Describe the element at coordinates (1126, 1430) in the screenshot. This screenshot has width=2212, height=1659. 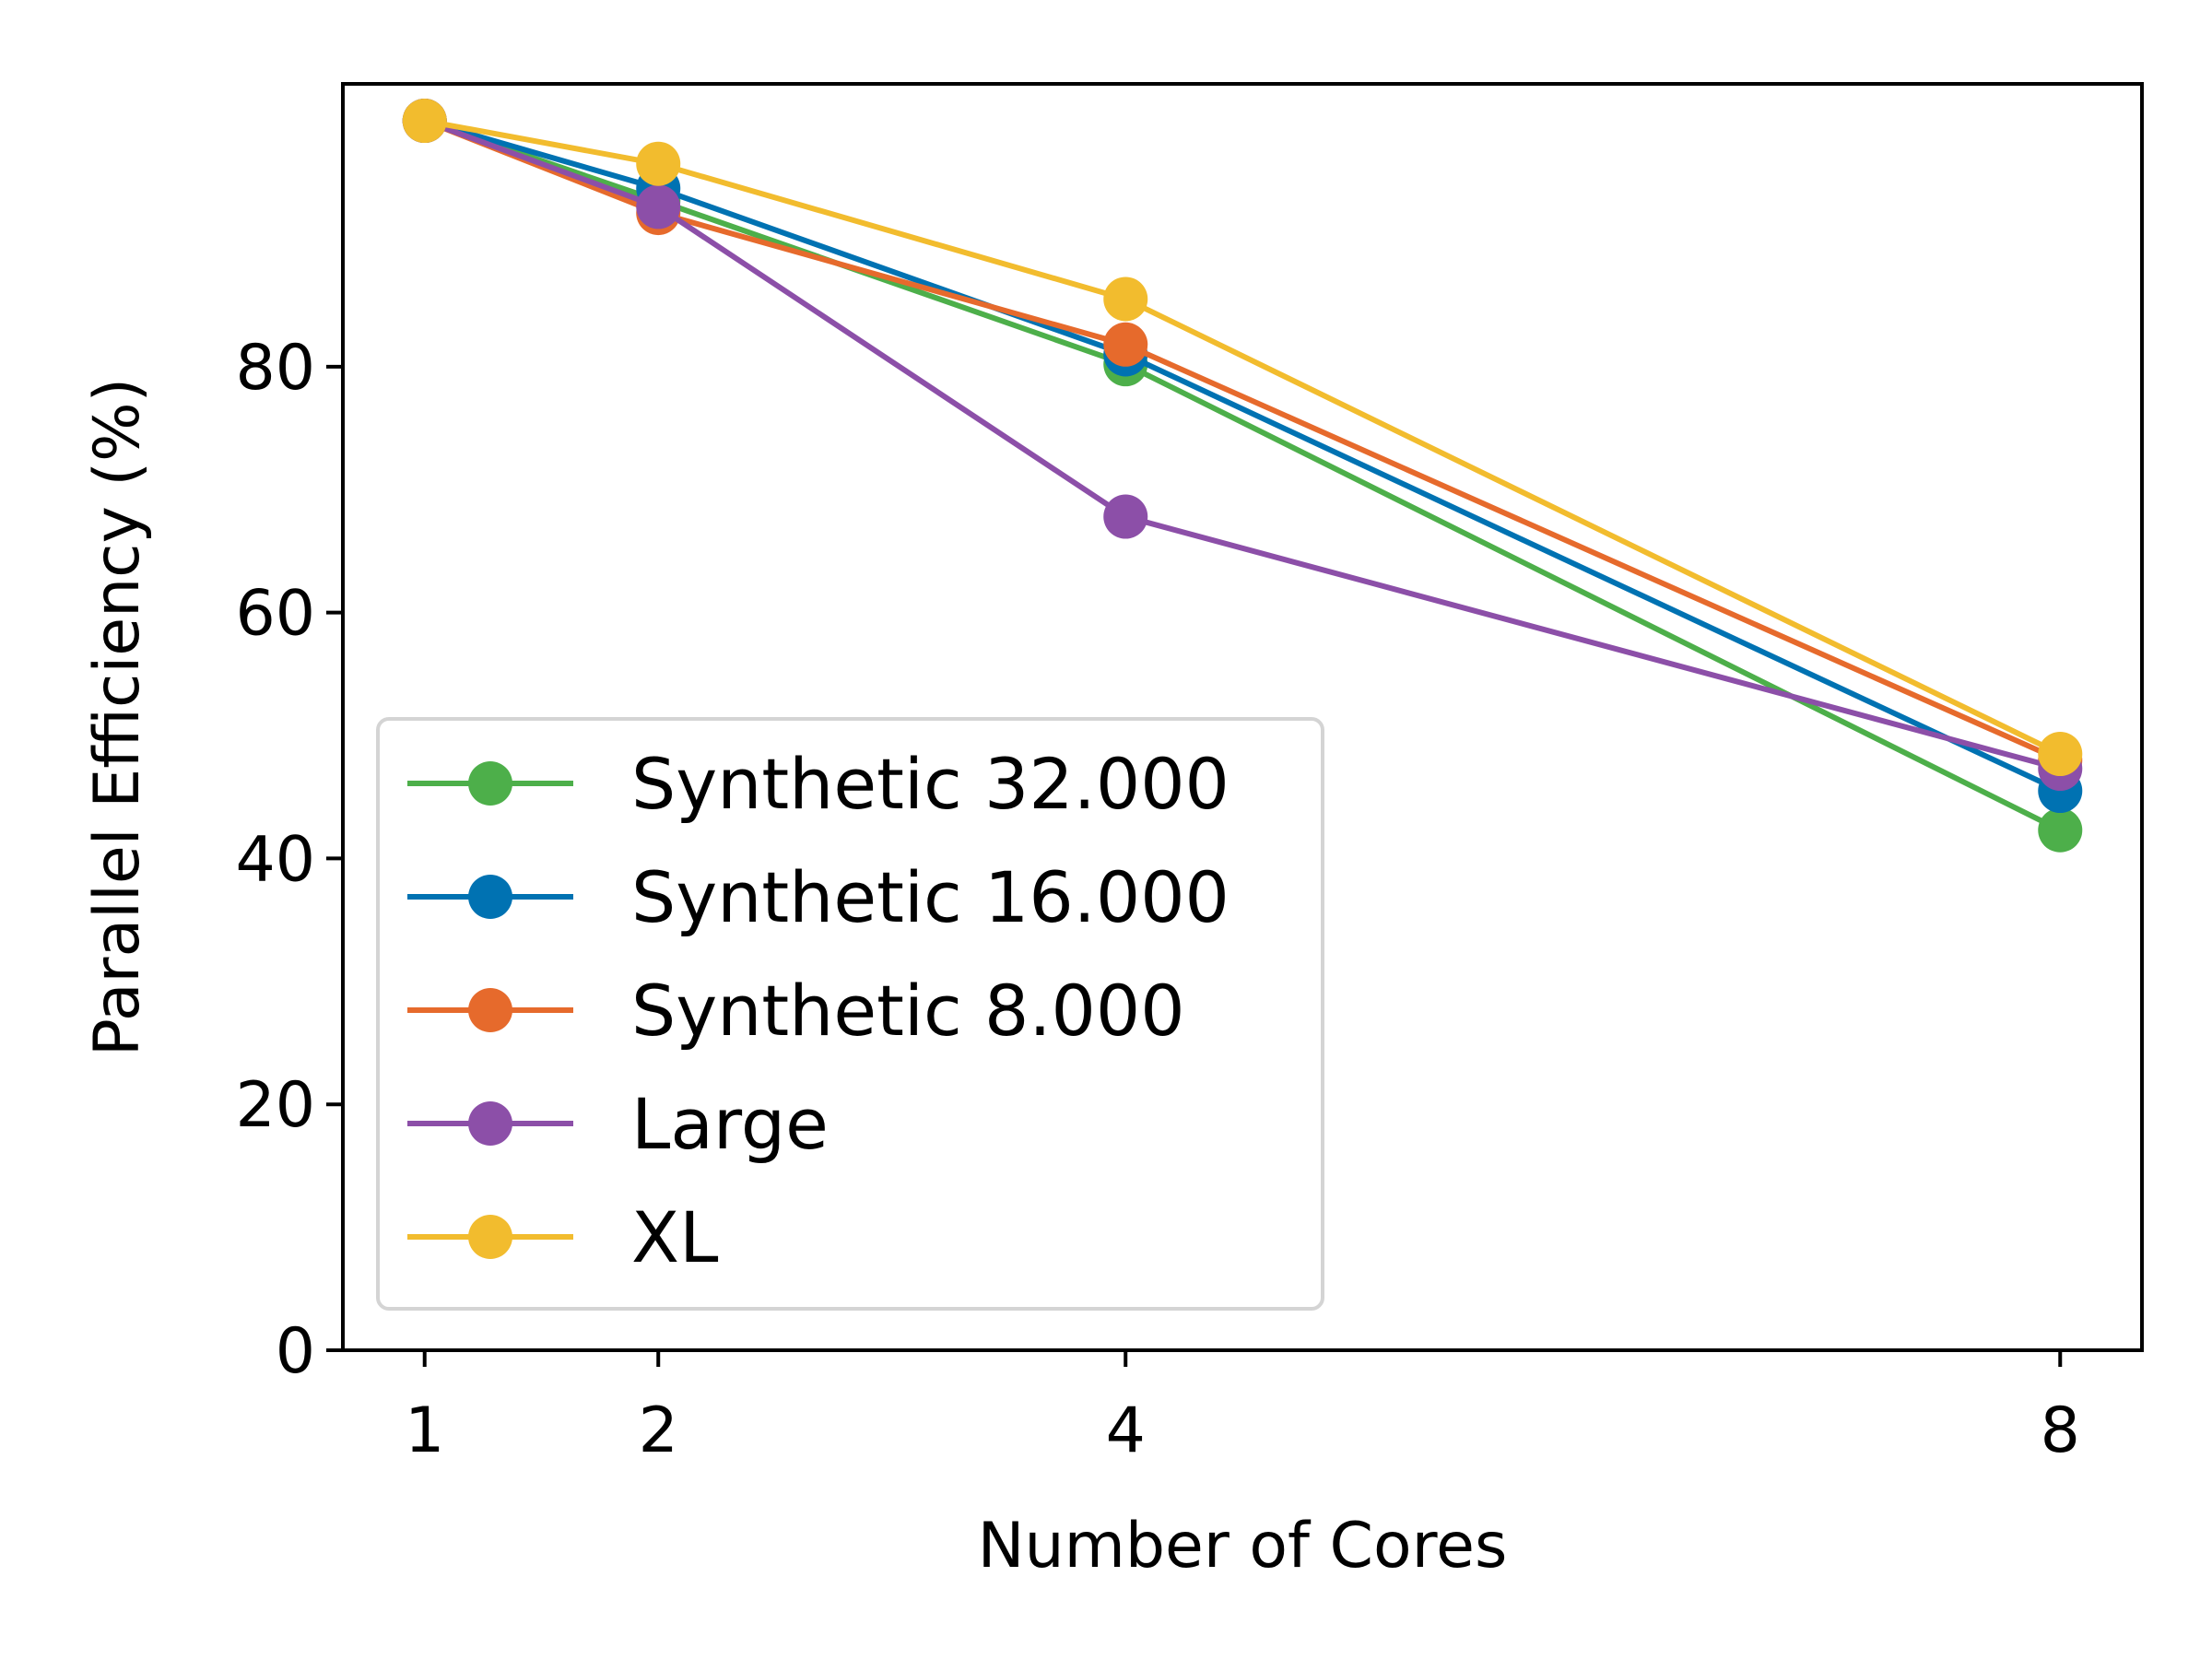
I see `x-tick-label: 4` at that location.